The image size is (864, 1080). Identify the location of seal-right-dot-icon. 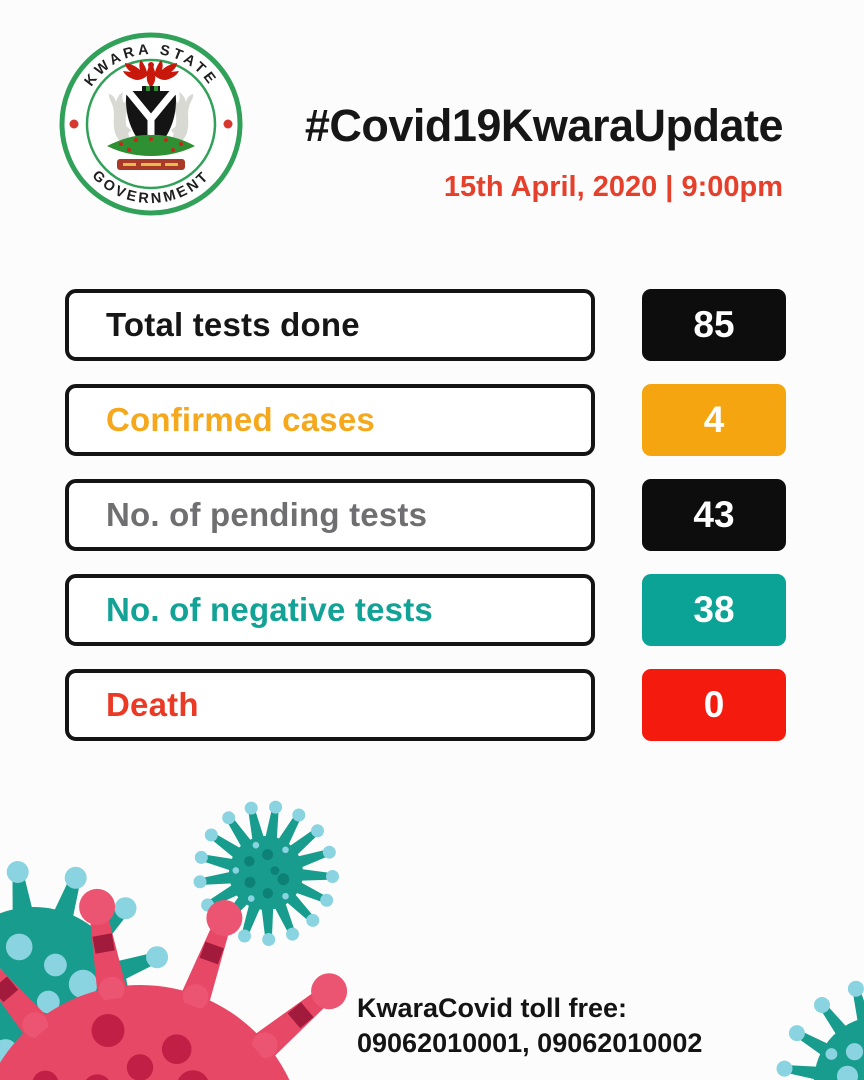
(228, 124).